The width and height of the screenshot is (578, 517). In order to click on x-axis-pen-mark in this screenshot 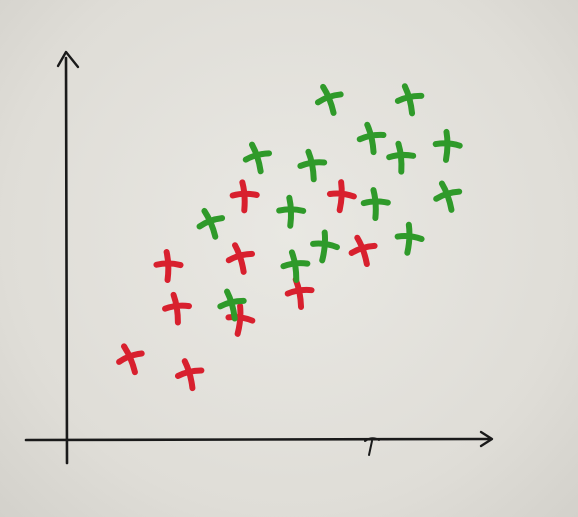, I will do `click(372, 446)`.